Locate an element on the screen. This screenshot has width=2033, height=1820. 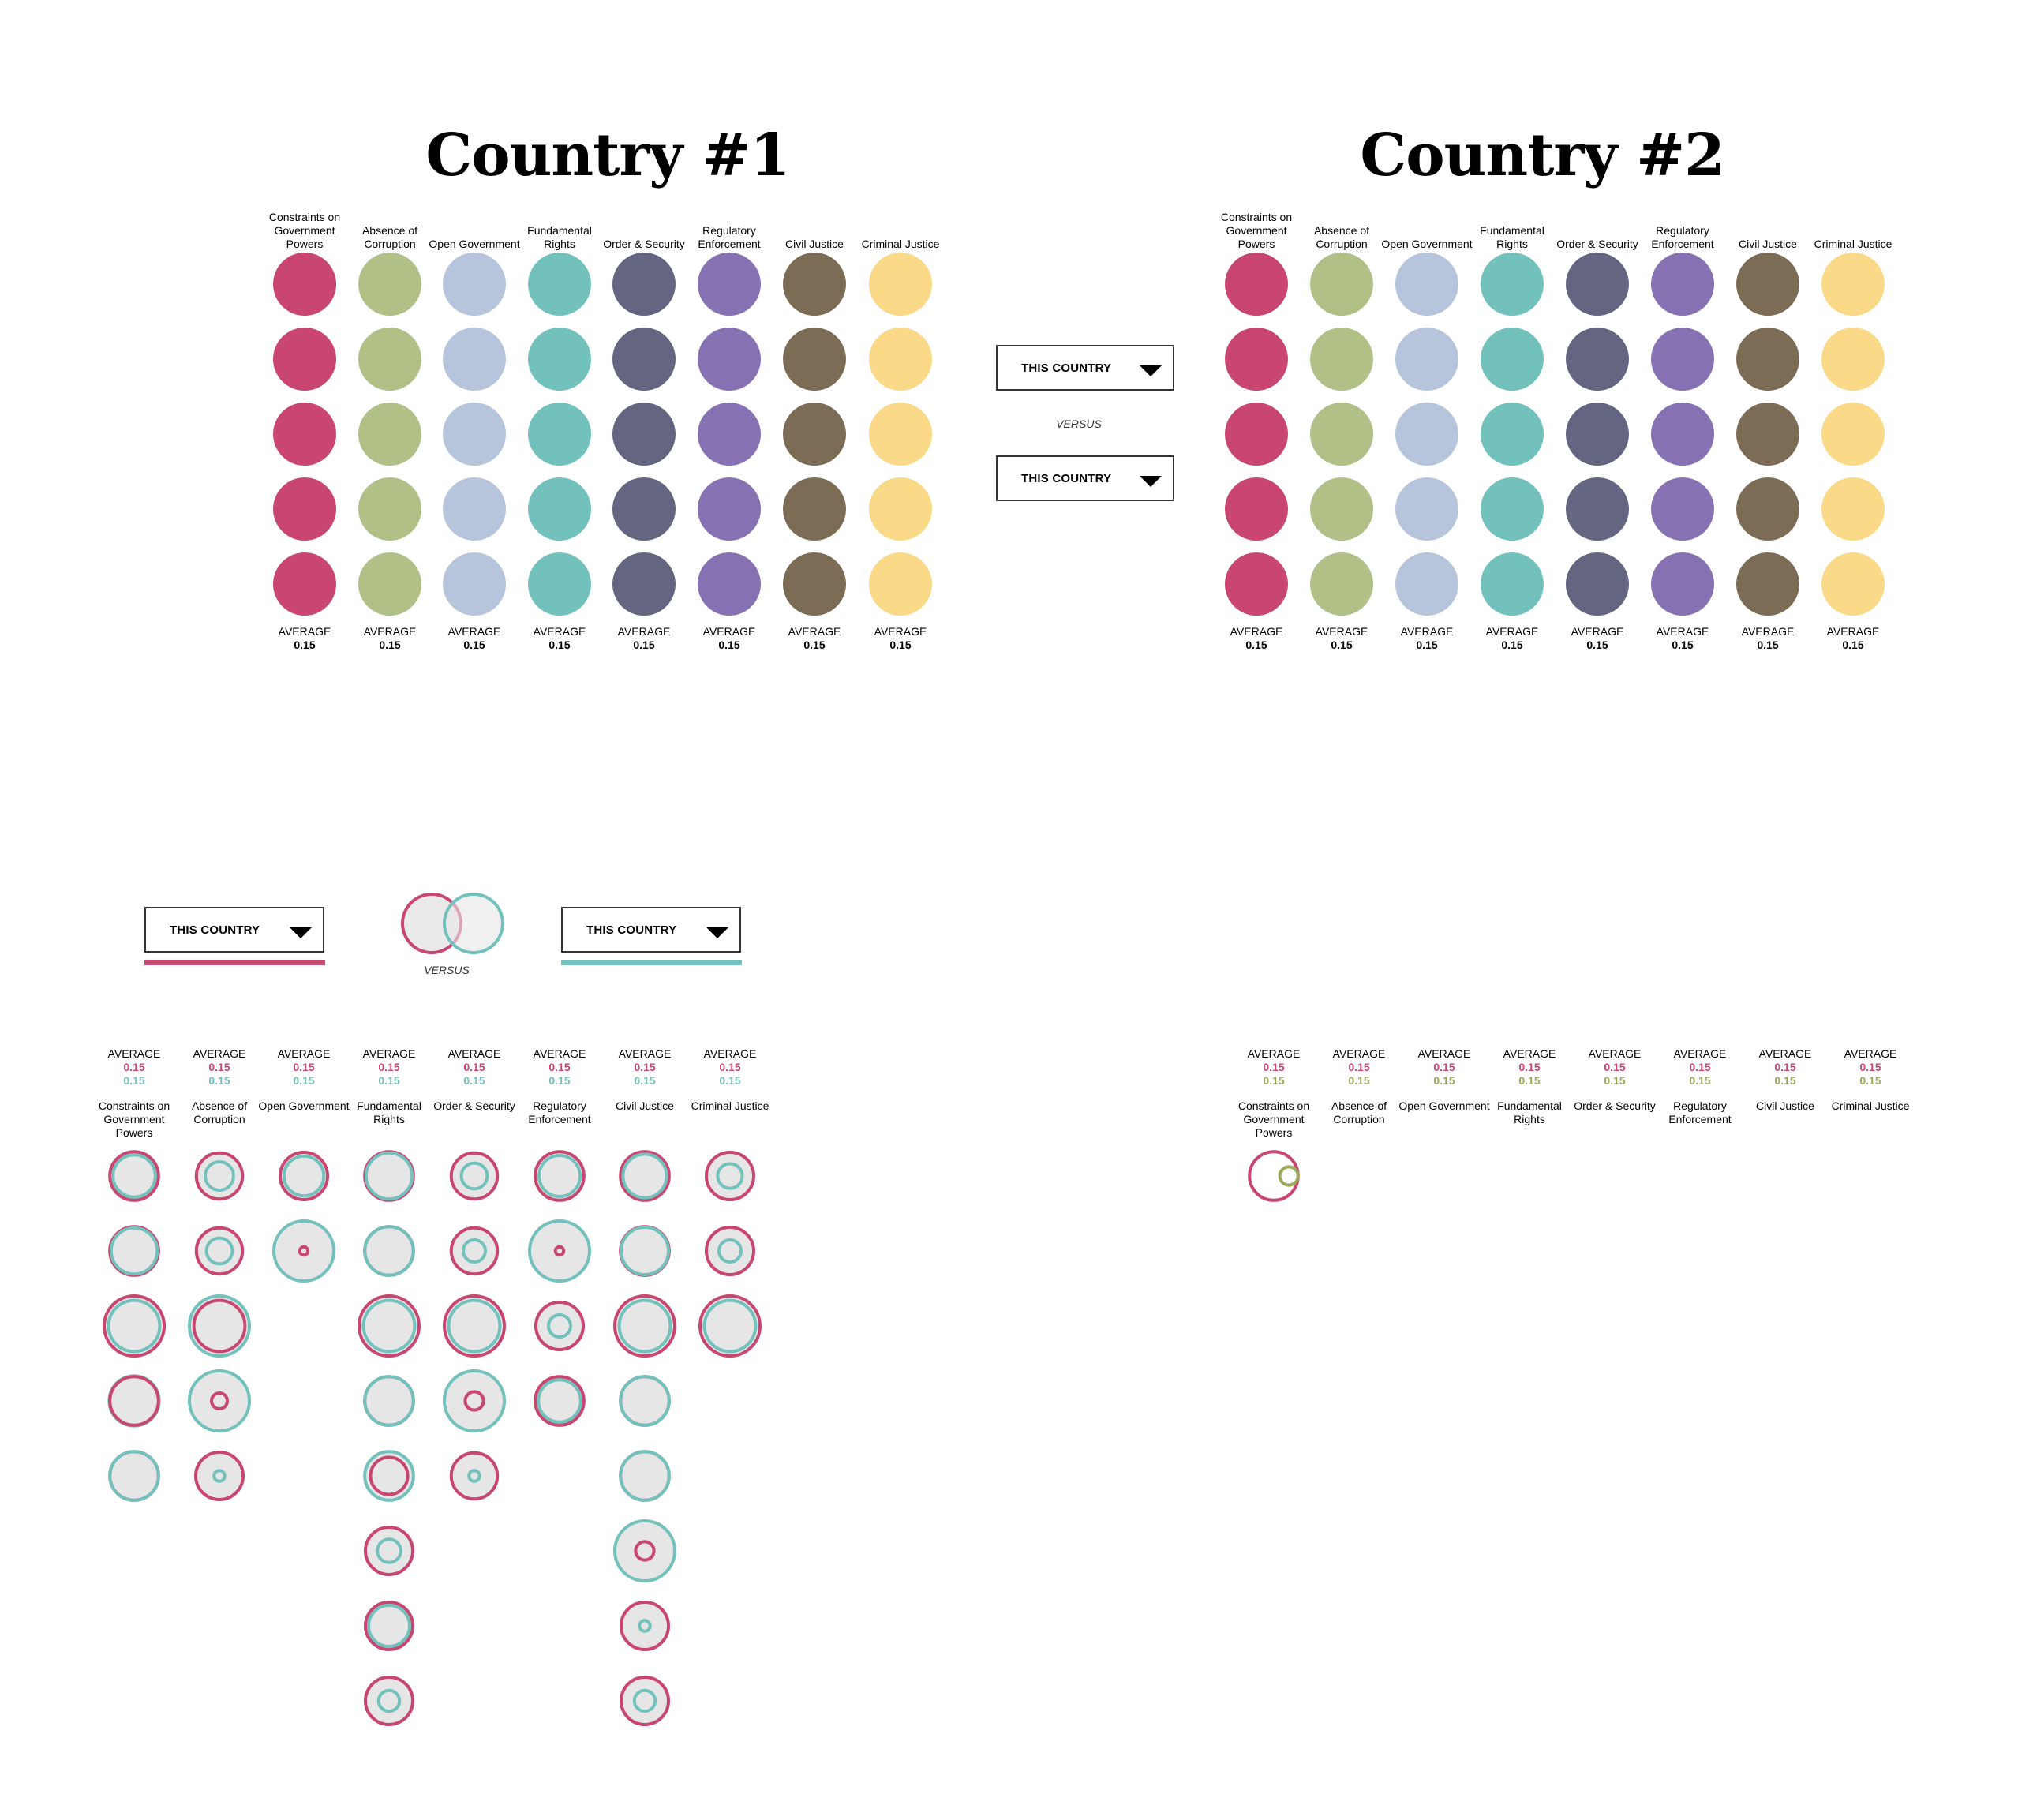
comparison-right-category-label-criminal-justice: Criminal Justice is located at coordinates (1871, 1105).